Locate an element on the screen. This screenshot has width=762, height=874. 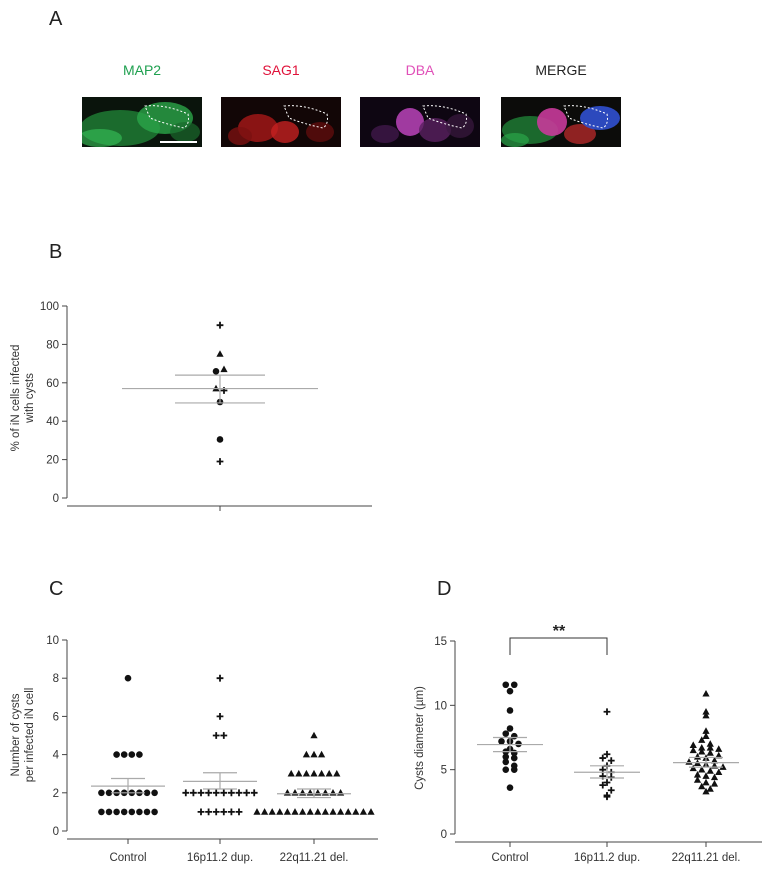
panel-d-category-label: 22q11.21 del. is located at coordinates (706, 858).